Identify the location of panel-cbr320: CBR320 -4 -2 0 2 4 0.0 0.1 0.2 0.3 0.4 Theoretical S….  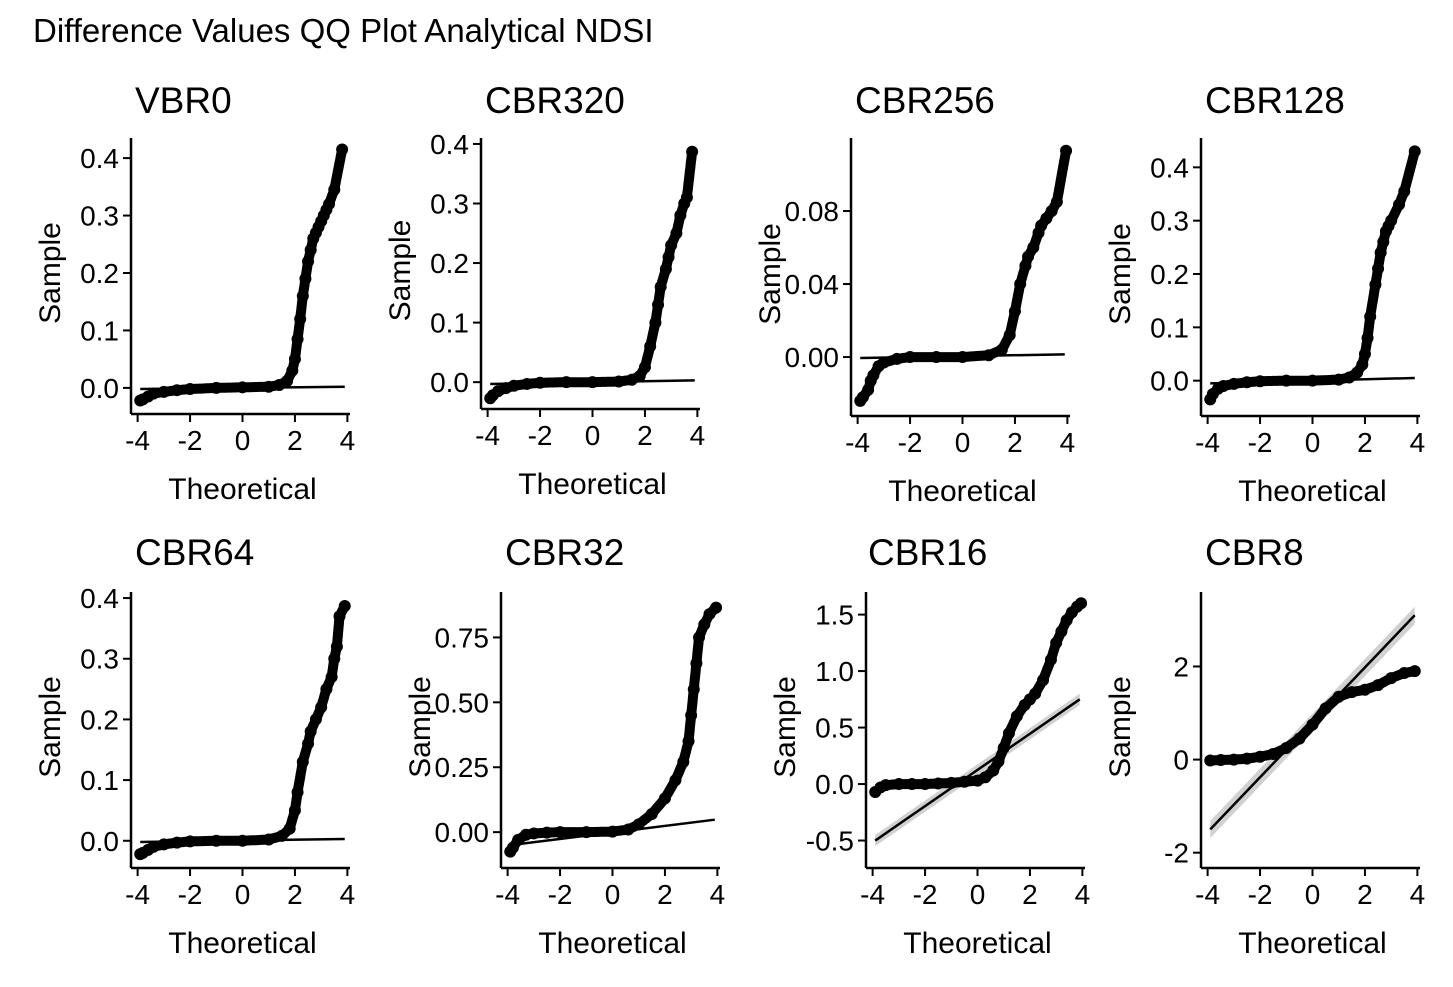
(544, 290).